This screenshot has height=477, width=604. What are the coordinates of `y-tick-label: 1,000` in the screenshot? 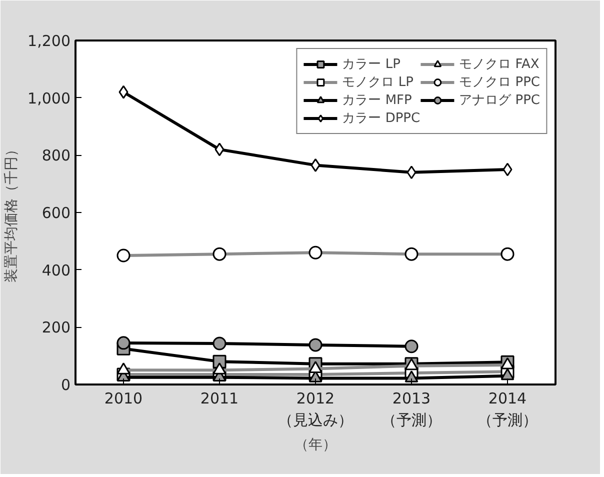 It's located at (49, 98).